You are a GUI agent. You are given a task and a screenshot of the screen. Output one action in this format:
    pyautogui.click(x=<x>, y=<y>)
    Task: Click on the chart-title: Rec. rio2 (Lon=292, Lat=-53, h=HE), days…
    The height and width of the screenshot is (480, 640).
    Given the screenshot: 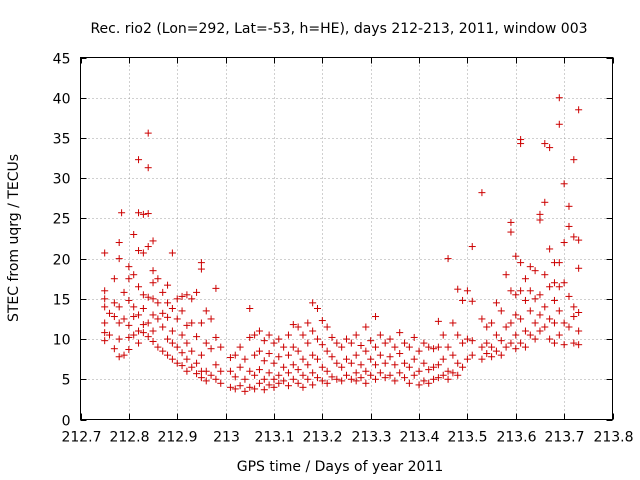 What is the action you would take?
    pyautogui.click(x=338, y=29)
    